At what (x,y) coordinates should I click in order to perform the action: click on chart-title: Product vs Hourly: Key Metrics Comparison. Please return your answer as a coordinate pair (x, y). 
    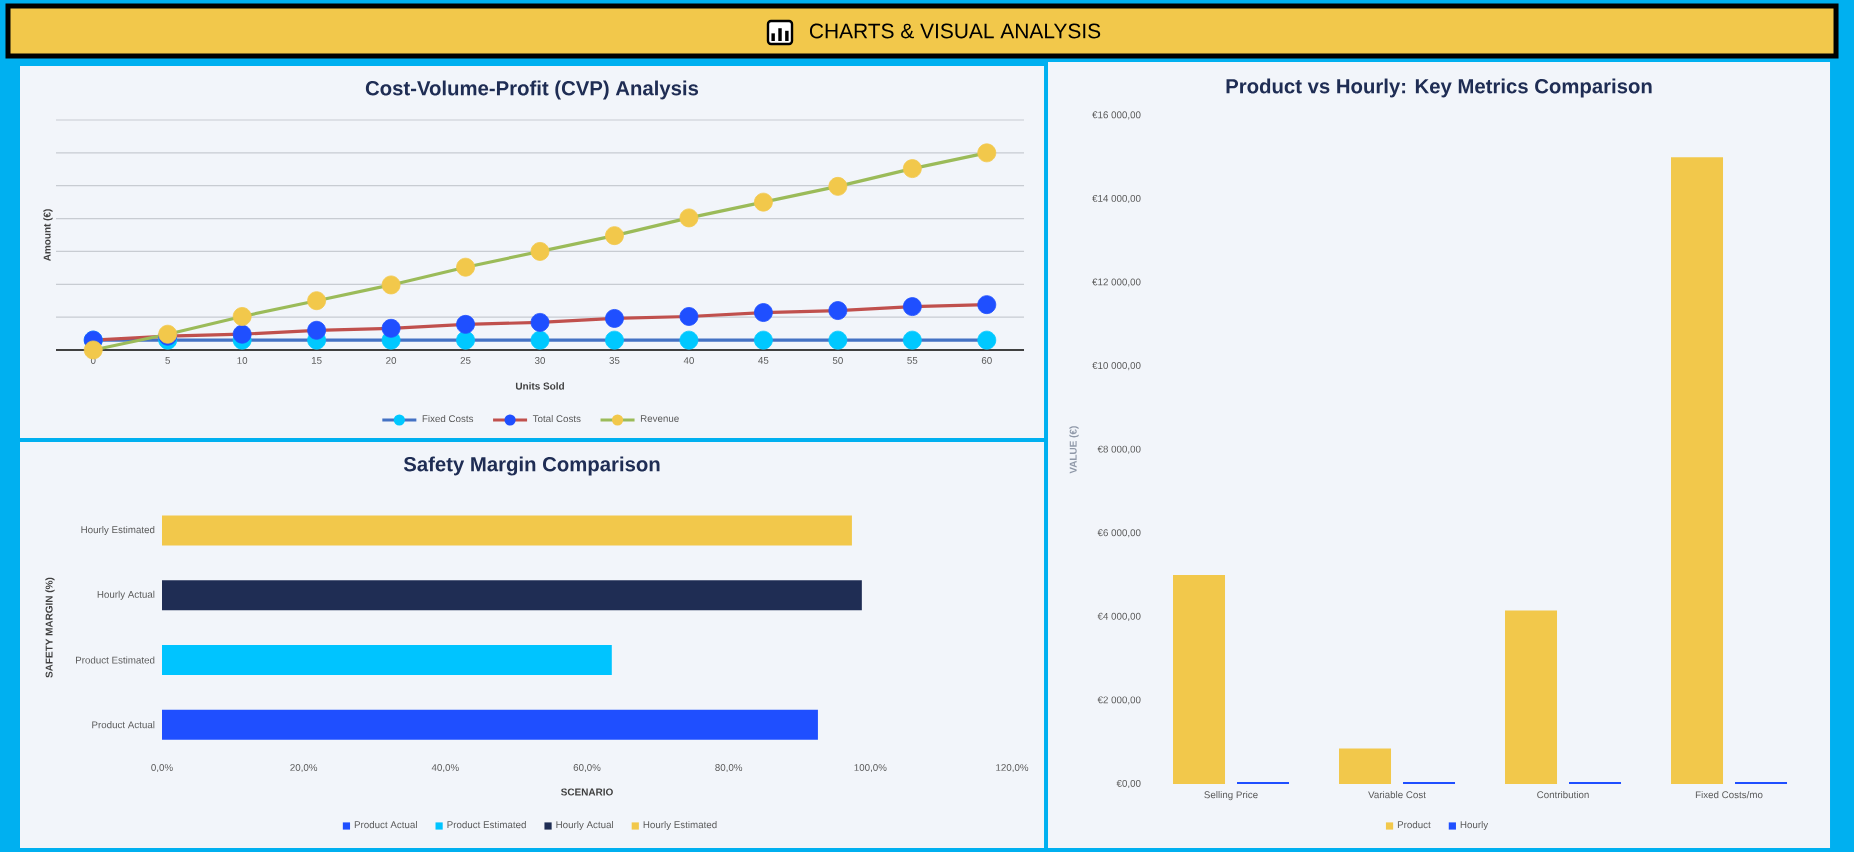
    Looking at the image, I should click on (1439, 88).